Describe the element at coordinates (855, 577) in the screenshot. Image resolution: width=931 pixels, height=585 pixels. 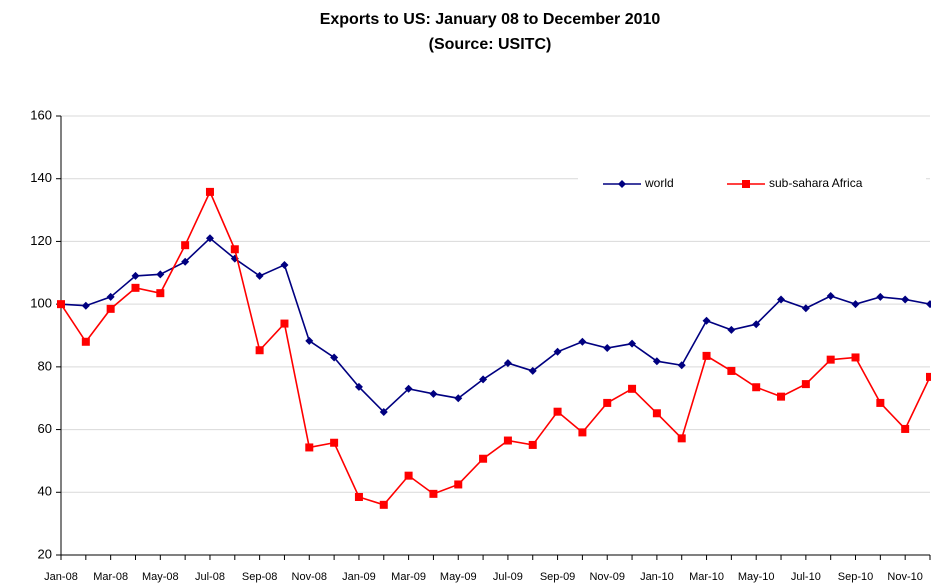
I see `x-tick-label: Sep-10` at that location.